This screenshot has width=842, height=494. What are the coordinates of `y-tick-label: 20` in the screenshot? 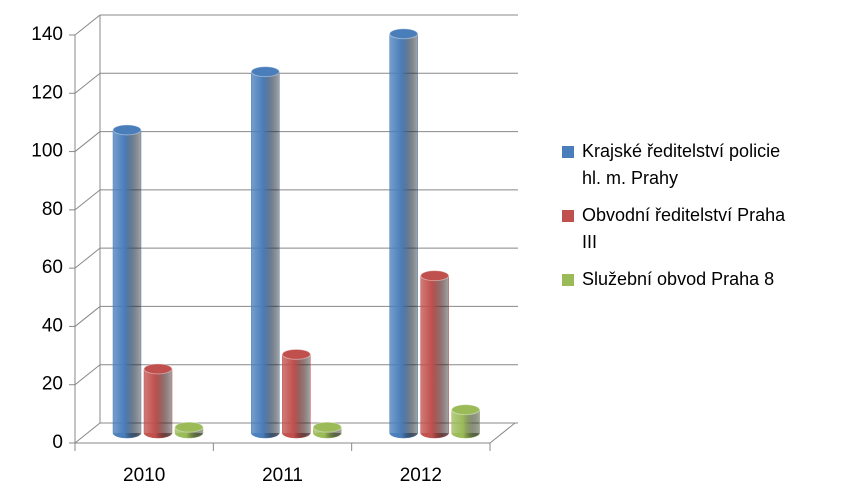 It's located at (52, 384).